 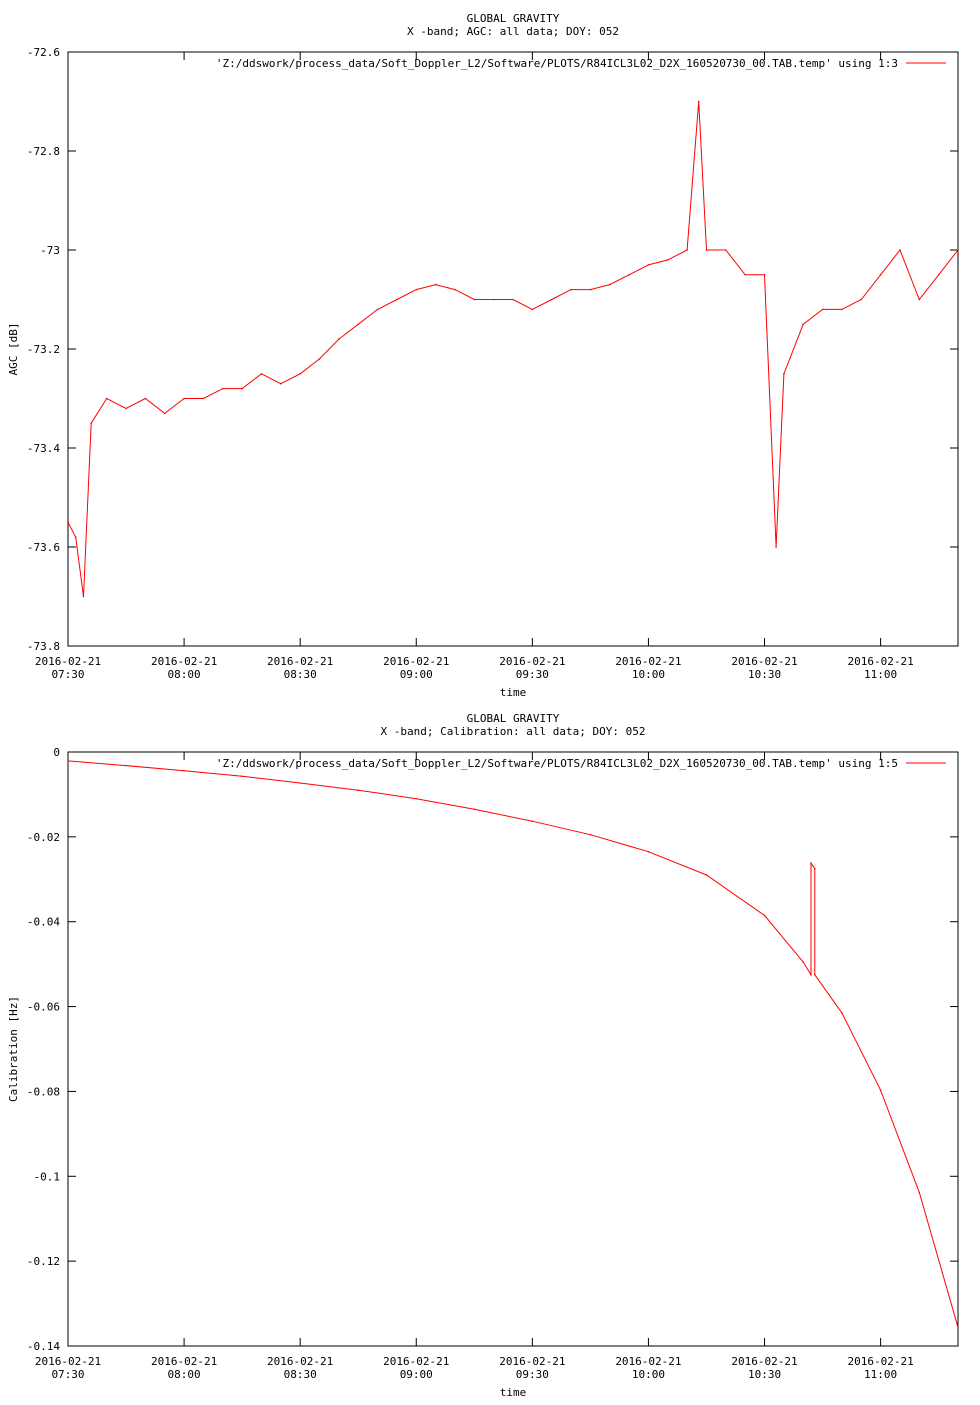 What do you see at coordinates (43, 1007) in the screenshot?
I see `panel2-y-tick-label: -0.06` at bounding box center [43, 1007].